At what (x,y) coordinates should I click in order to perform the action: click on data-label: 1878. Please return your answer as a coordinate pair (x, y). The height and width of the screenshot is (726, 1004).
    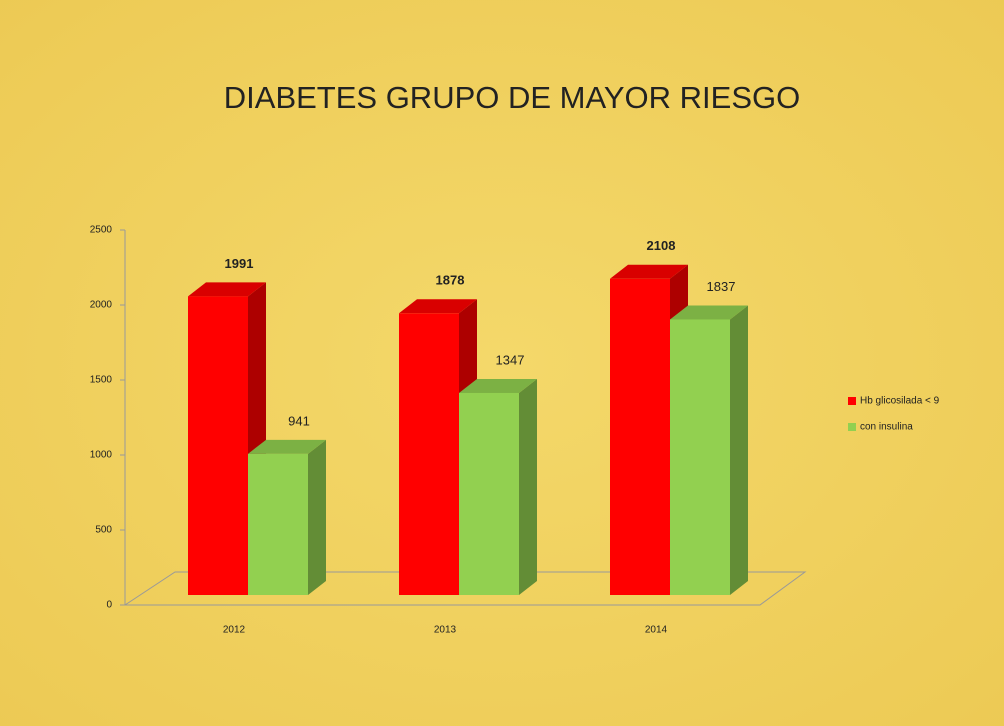
    Looking at the image, I should click on (450, 280).